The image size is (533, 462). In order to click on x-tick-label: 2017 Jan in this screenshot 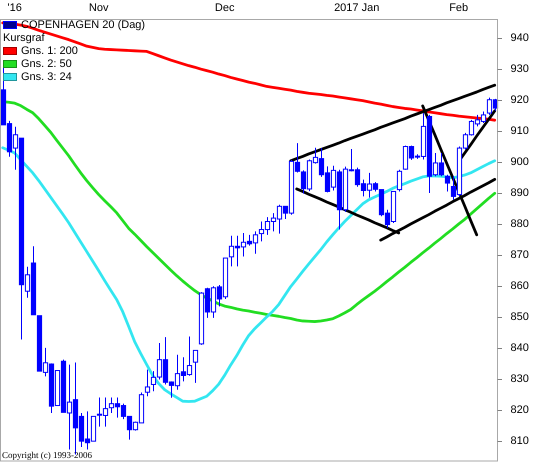, I will do `click(357, 8)`.